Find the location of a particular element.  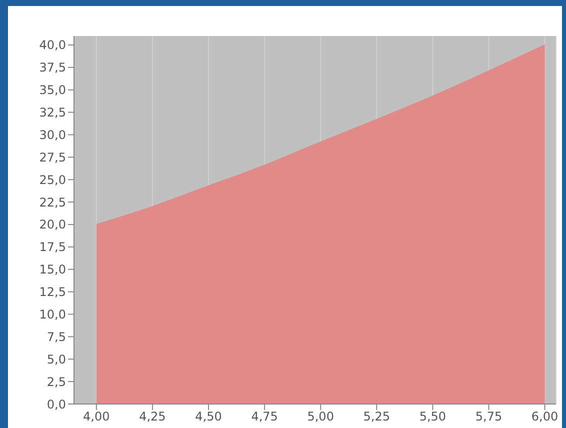

y-tick-label: 37,5 is located at coordinates (52, 67).